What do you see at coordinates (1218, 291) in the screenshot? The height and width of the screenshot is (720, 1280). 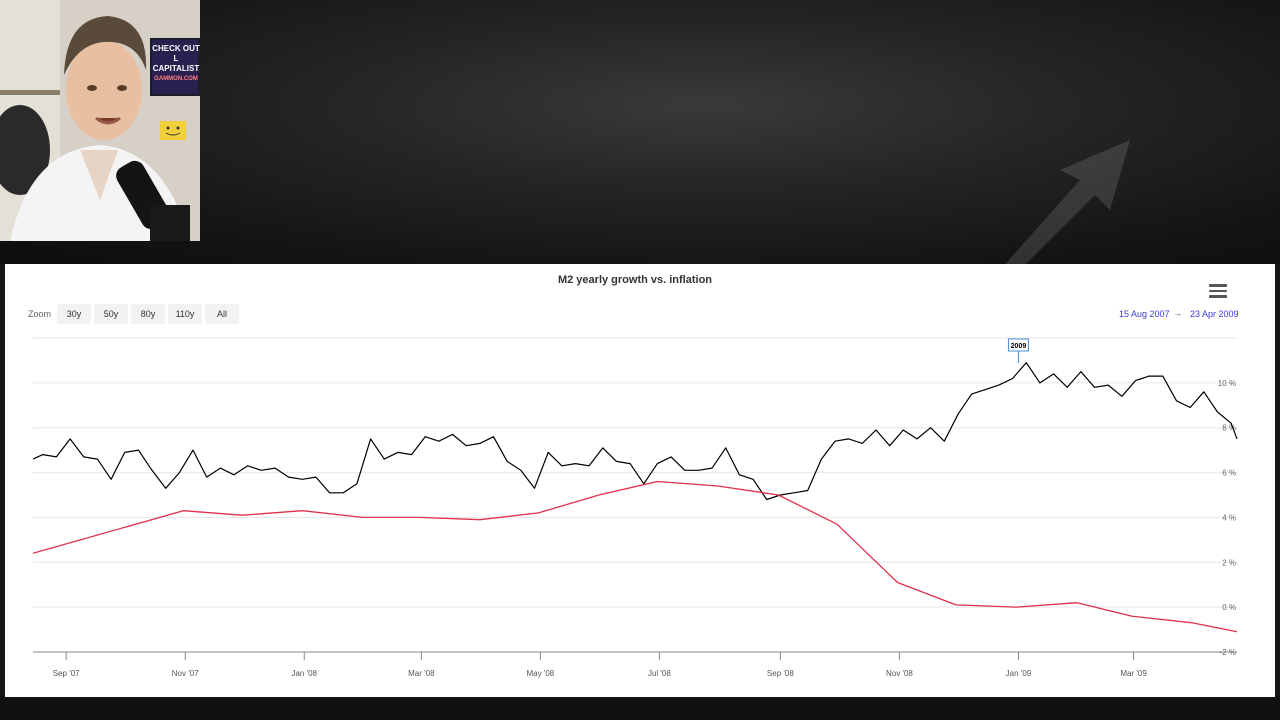 I see `hamburger-menu-icon` at bounding box center [1218, 291].